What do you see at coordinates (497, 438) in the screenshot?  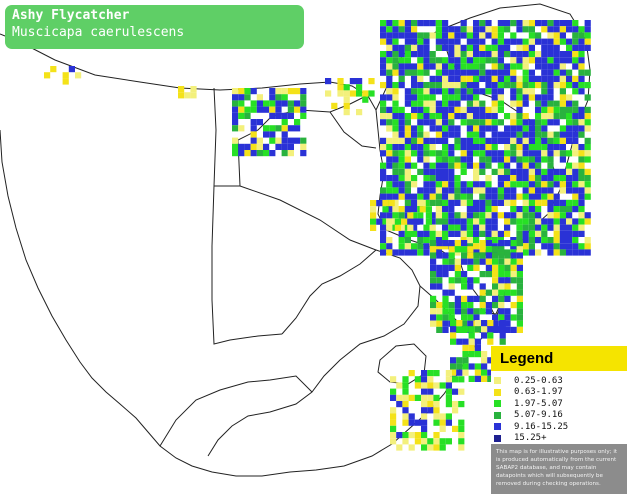 I see `legend-swatch` at bounding box center [497, 438].